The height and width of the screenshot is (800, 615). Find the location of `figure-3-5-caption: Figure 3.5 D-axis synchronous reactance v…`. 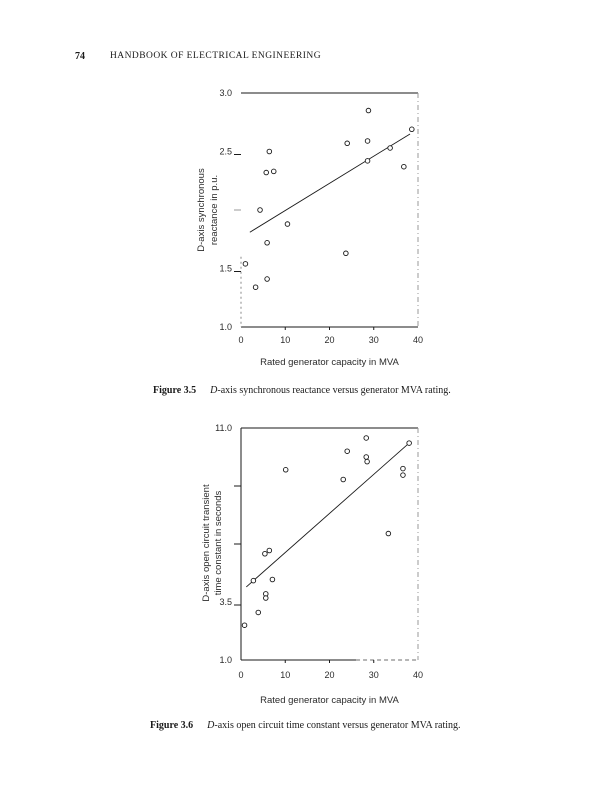

figure-3-5-caption: Figure 3.5 D-axis synchronous reactance v… is located at coordinates (302, 390).